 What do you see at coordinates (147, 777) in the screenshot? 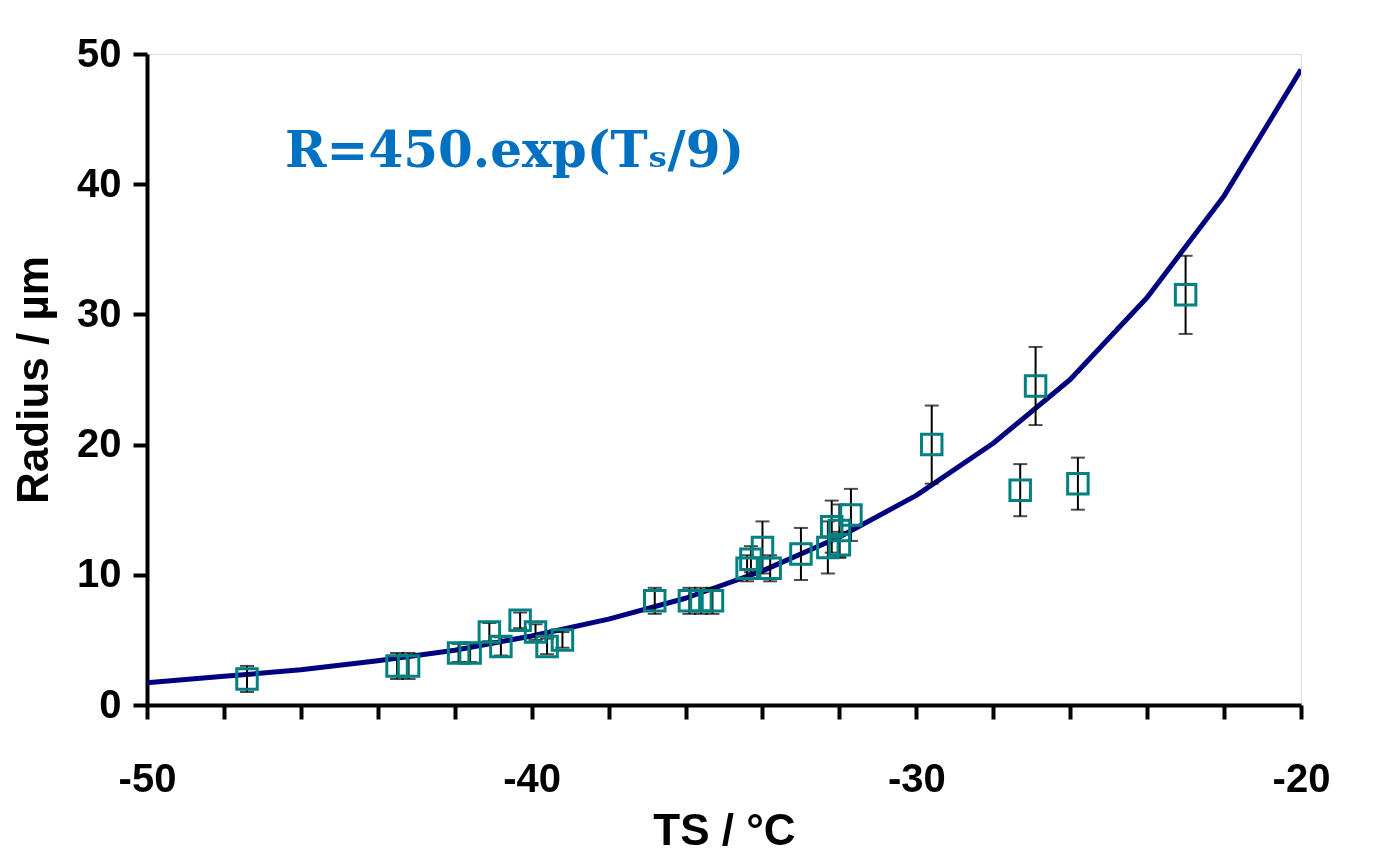
I see `x-tick-label: -50` at bounding box center [147, 777].